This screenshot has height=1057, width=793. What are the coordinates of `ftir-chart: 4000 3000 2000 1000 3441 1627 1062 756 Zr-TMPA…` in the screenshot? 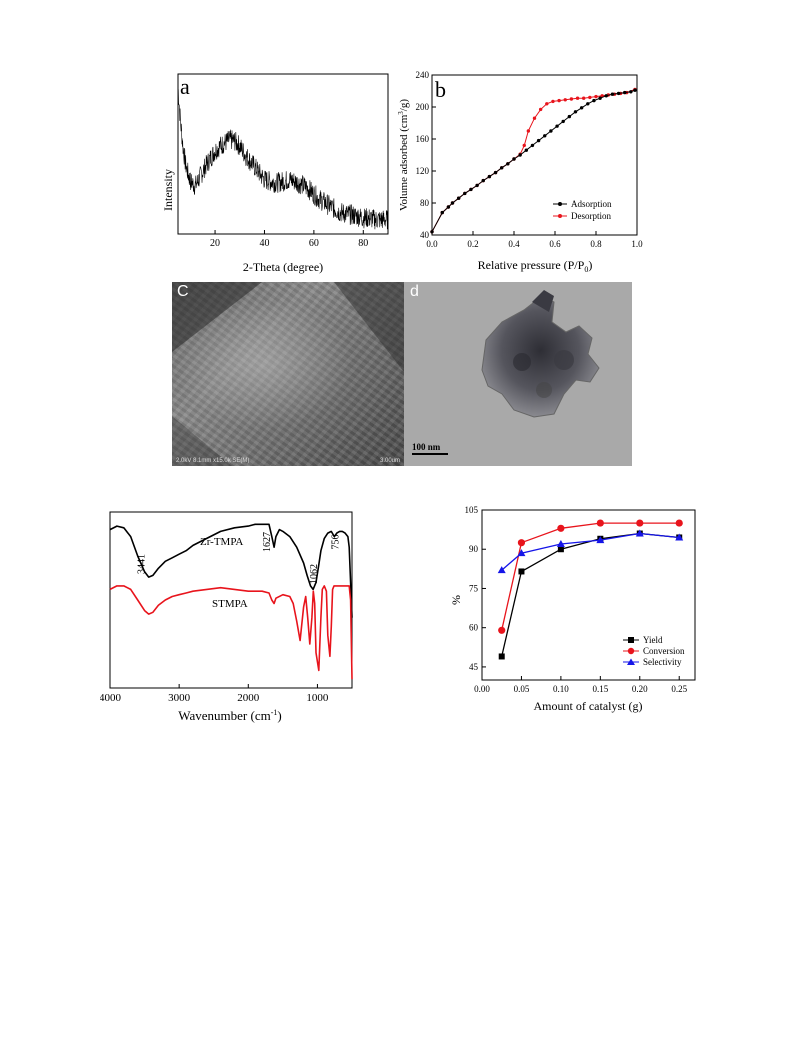 It's located at (226, 617).